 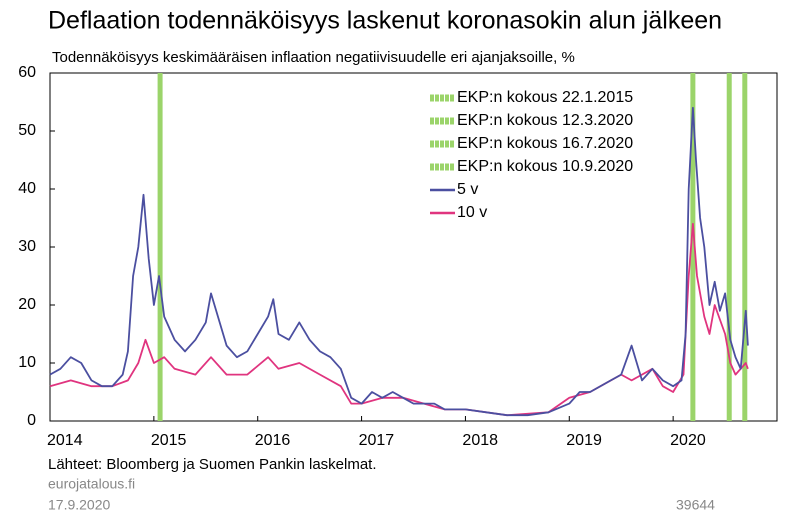 What do you see at coordinates (584, 440) in the screenshot?
I see `x-tick-label: 2019` at bounding box center [584, 440].